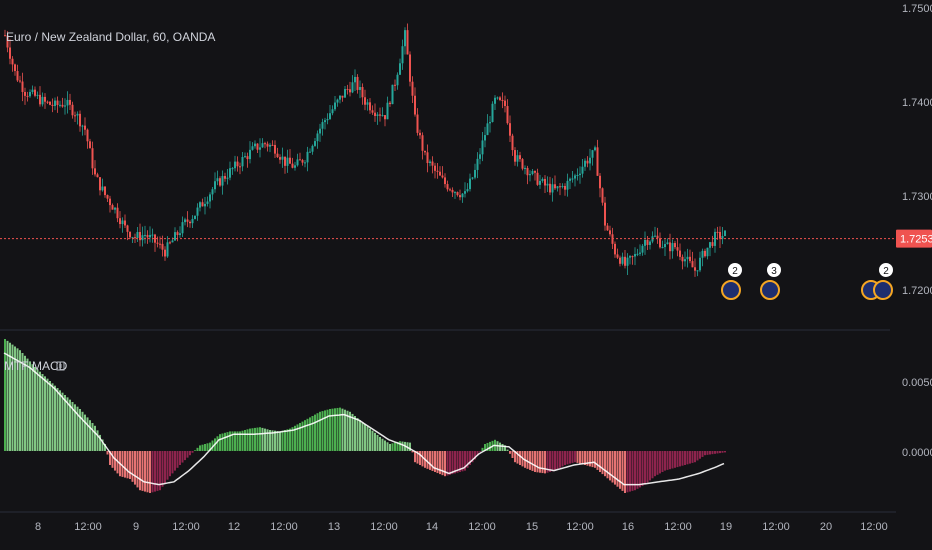  Describe the element at coordinates (917, 150) in the screenshot. I see `price-axis: 1.75000 1.74000 1.73000 1.72000` at that location.